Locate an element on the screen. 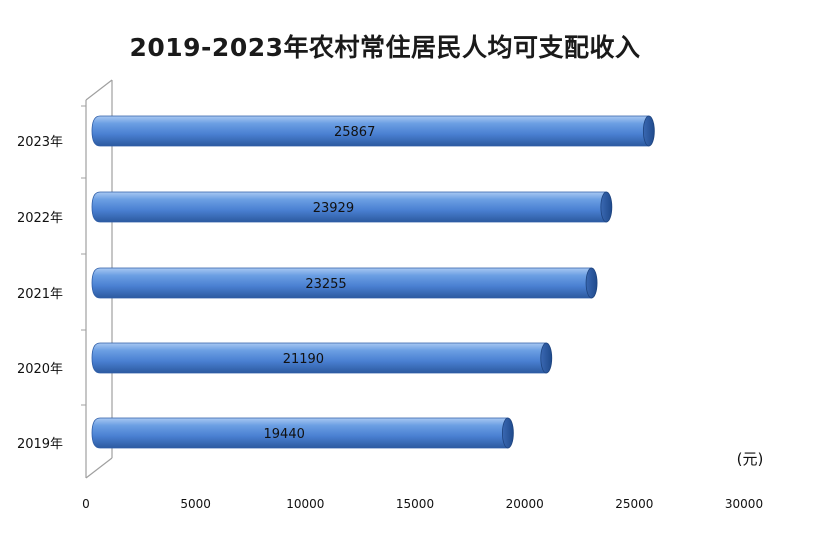 The height and width of the screenshot is (558, 830). bar-2022年 is located at coordinates (352, 207).